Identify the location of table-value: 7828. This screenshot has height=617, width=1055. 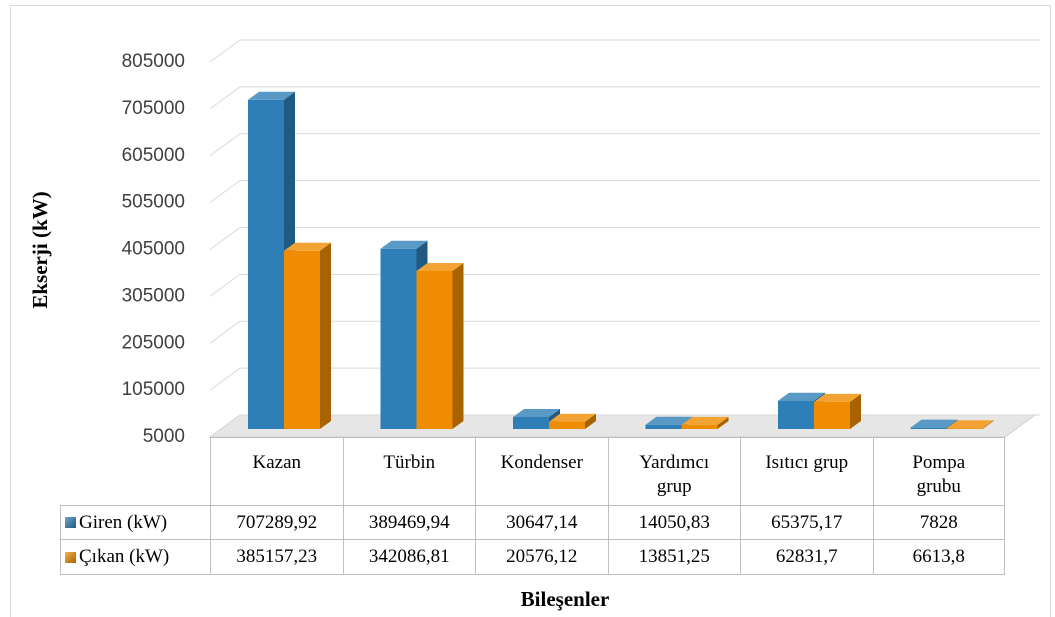
(938, 522).